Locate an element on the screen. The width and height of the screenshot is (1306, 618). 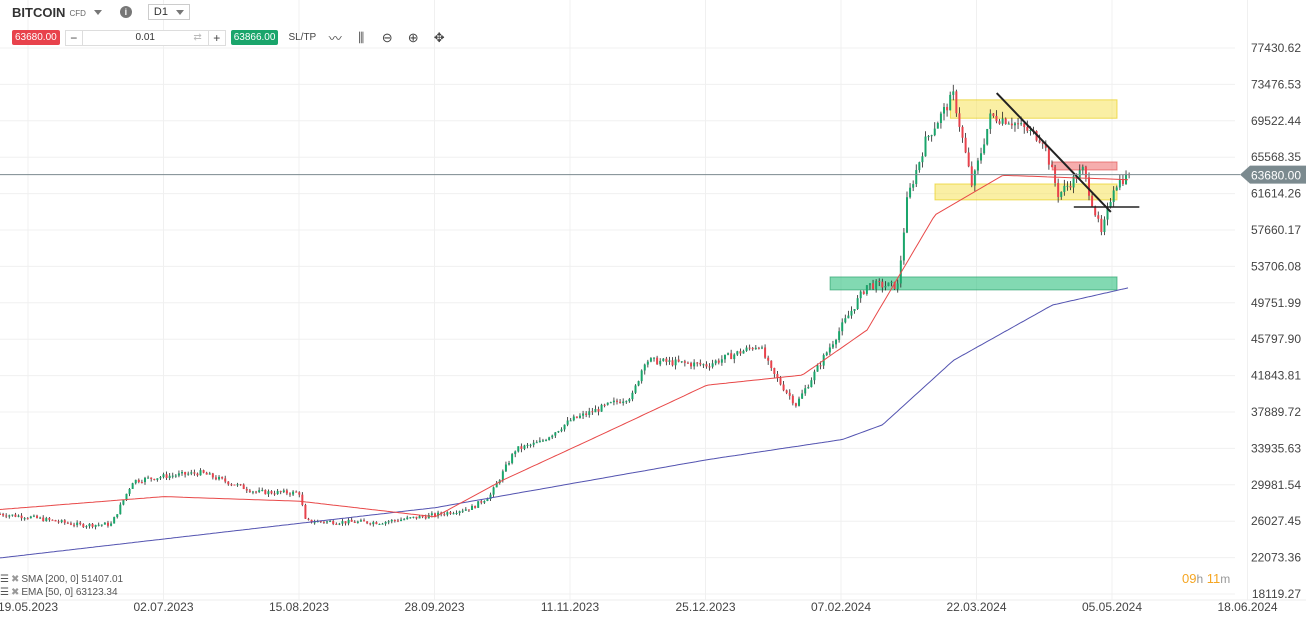
sell-button: 63680.00 is located at coordinates (36, 37).